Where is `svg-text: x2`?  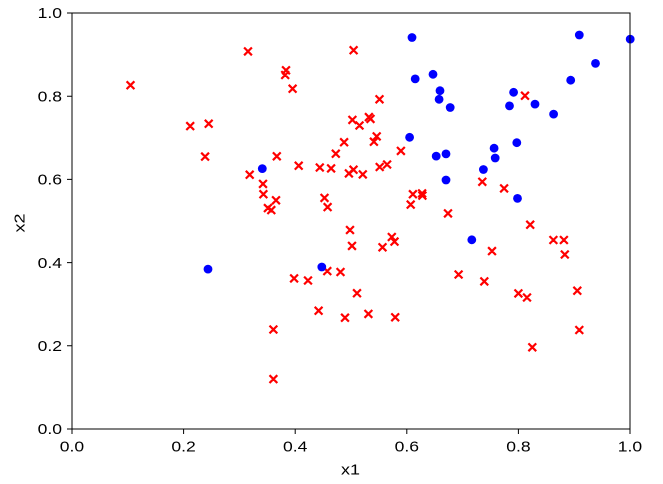 svg-text: x2 is located at coordinates (20, 223).